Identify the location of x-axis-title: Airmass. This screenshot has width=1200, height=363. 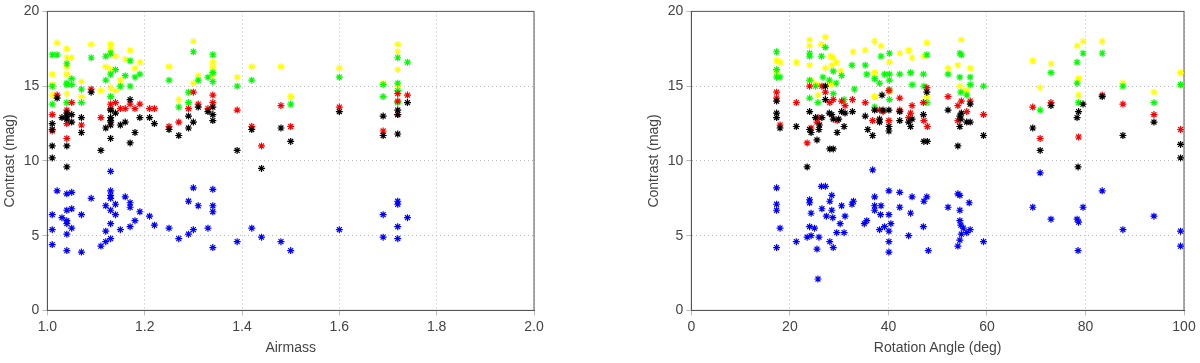
(290, 347).